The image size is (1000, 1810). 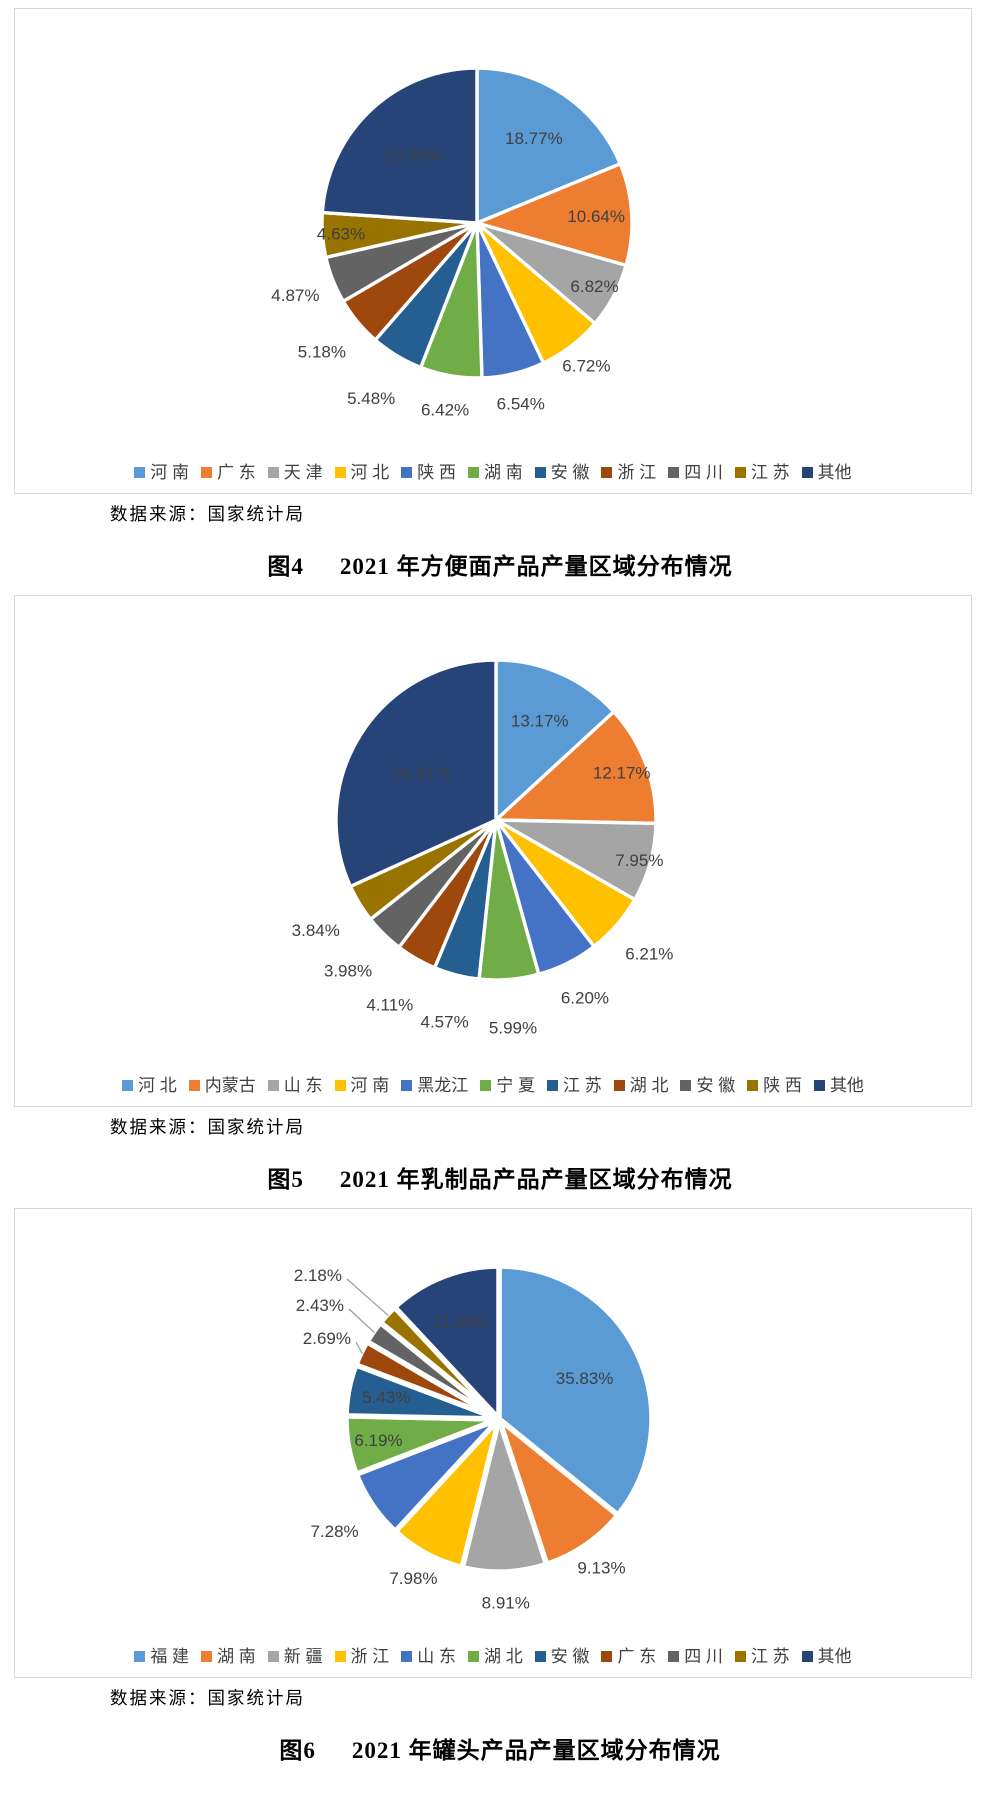 What do you see at coordinates (334, 1531) in the screenshot?
I see `pie-label: 7.28%` at bounding box center [334, 1531].